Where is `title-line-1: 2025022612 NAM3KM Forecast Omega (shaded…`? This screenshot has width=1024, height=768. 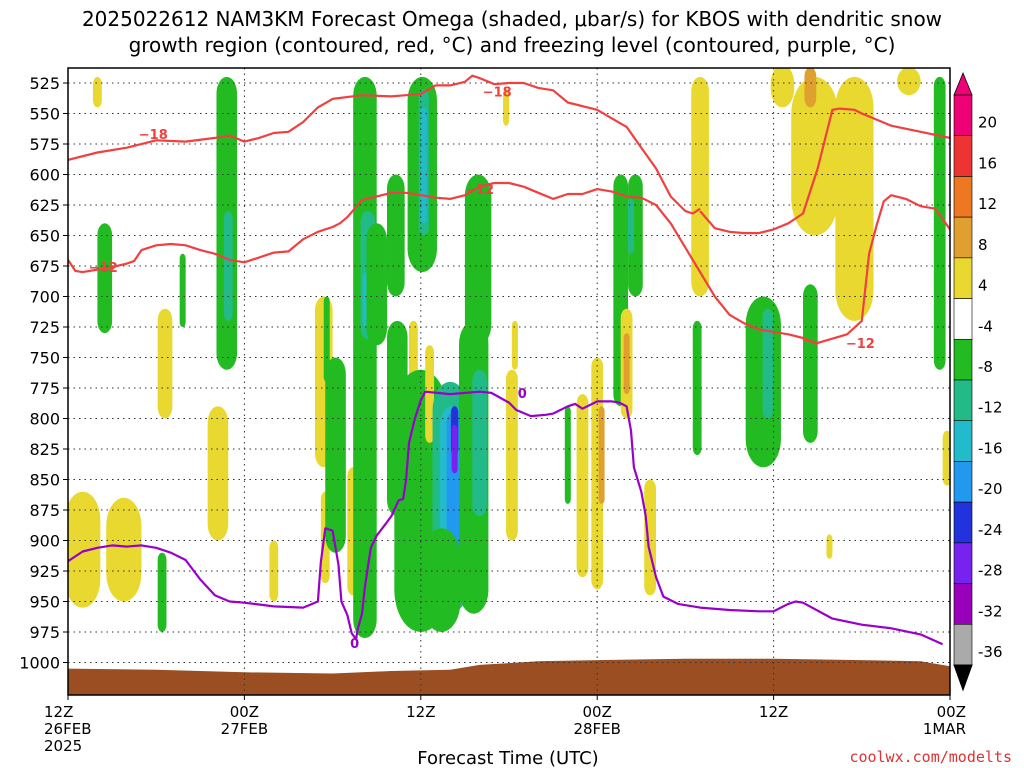
title-line-1: 2025022612 NAM3KM Forecast Omega (shaded… is located at coordinates (512, 19).